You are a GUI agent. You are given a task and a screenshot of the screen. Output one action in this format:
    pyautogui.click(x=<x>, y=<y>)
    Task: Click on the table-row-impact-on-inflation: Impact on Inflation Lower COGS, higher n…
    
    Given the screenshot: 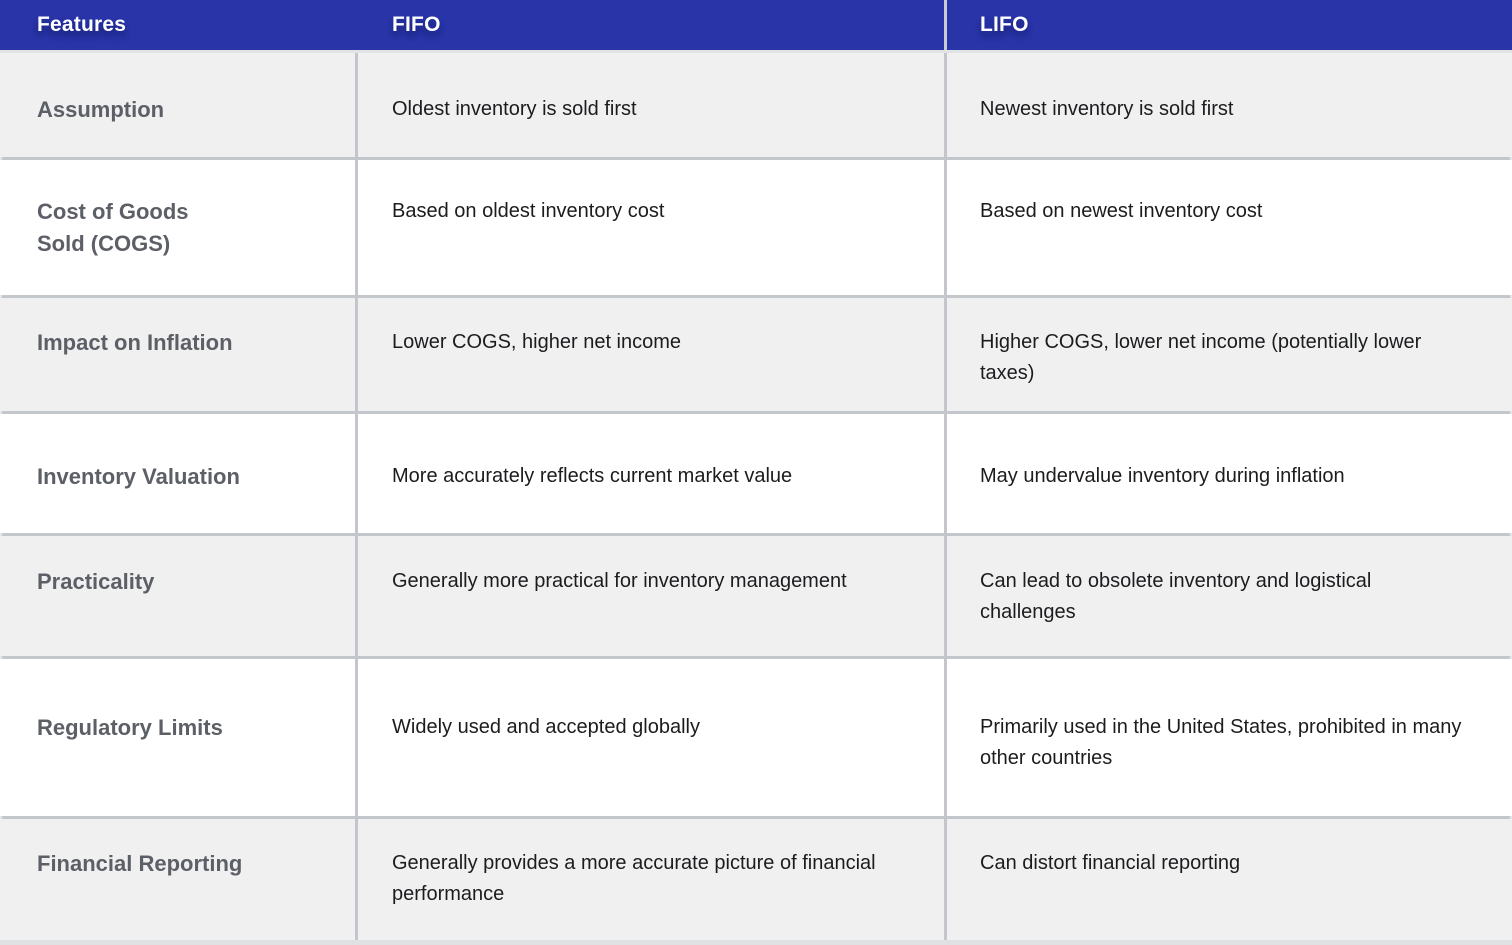 What is the action you would take?
    pyautogui.click(x=756, y=354)
    